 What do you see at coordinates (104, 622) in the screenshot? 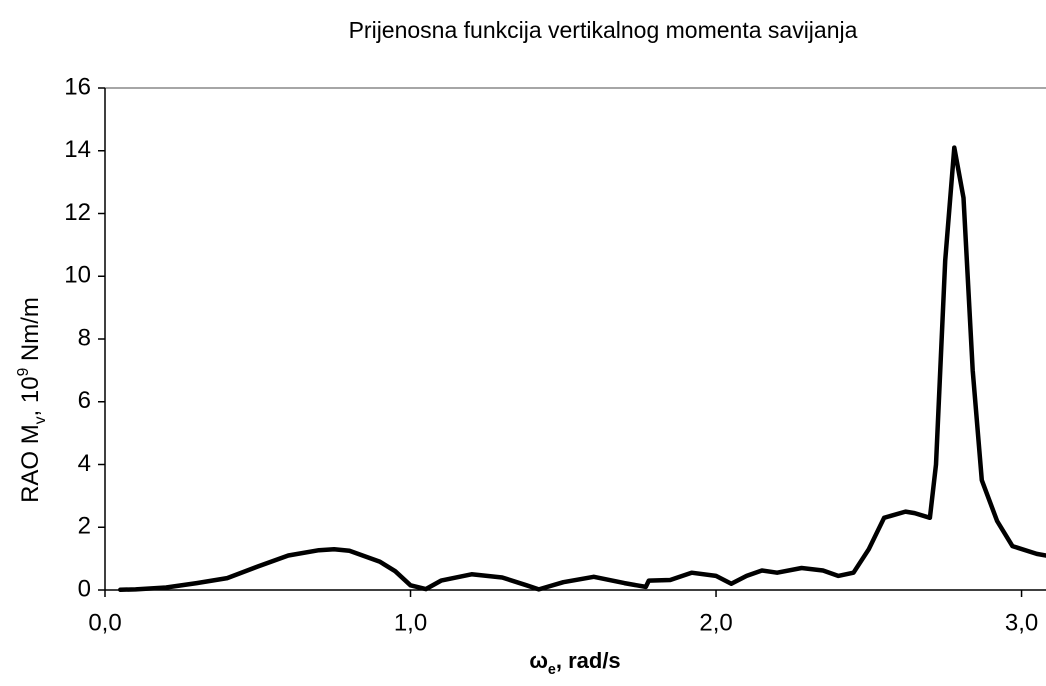
I see `x-tick-label: 0,0` at bounding box center [104, 622].